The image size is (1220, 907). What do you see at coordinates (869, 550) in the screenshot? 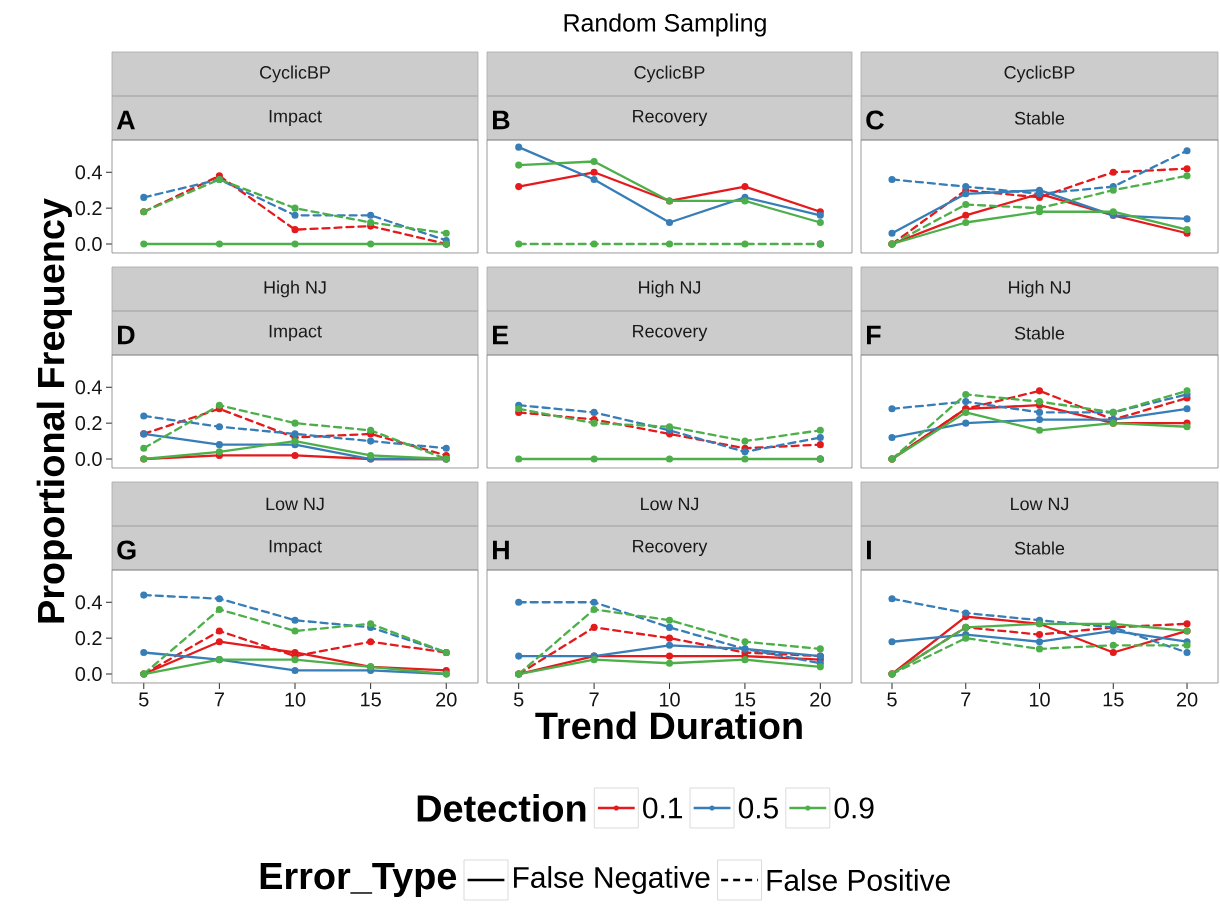
I see `text: I` at bounding box center [869, 550].